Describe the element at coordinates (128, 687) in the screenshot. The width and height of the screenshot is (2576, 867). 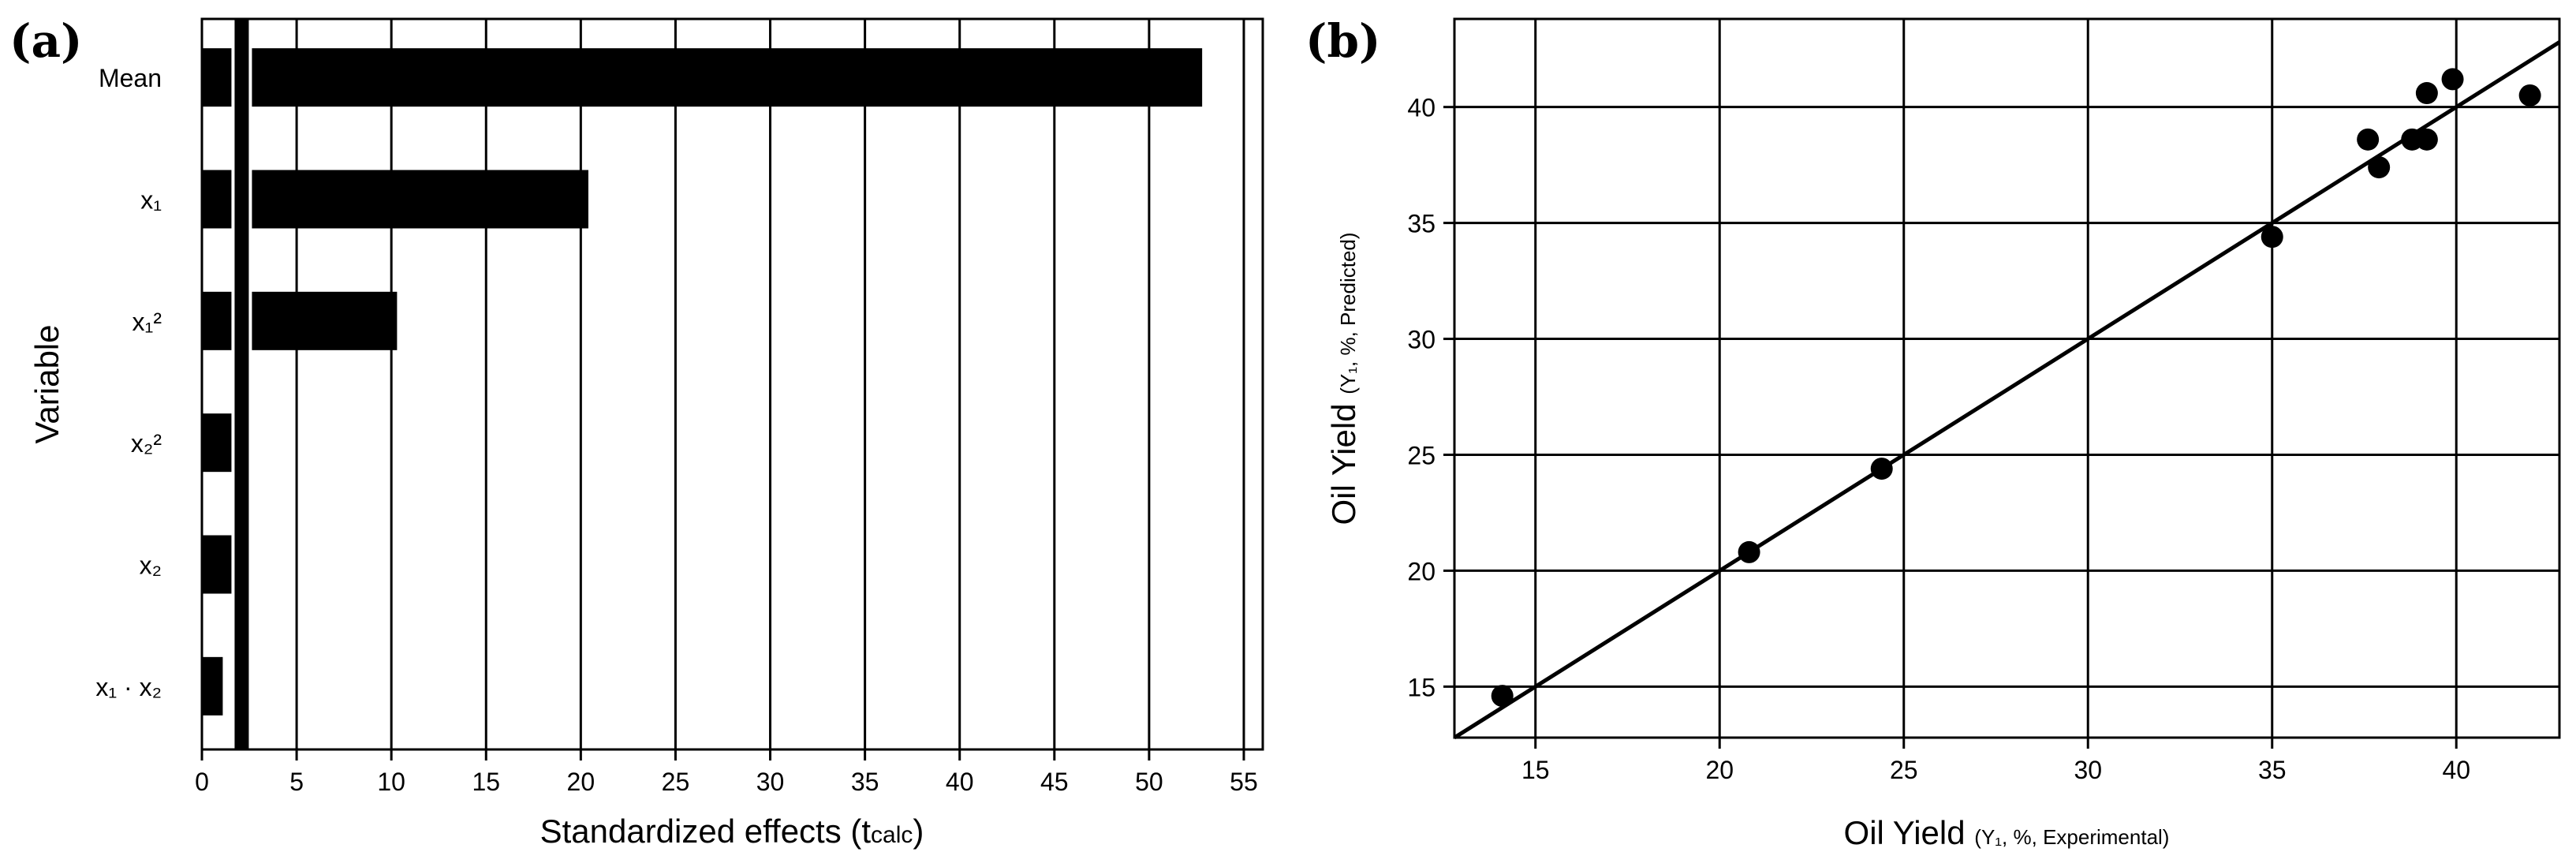
I see `panel-a-category-label: x₁ · x₂` at that location.